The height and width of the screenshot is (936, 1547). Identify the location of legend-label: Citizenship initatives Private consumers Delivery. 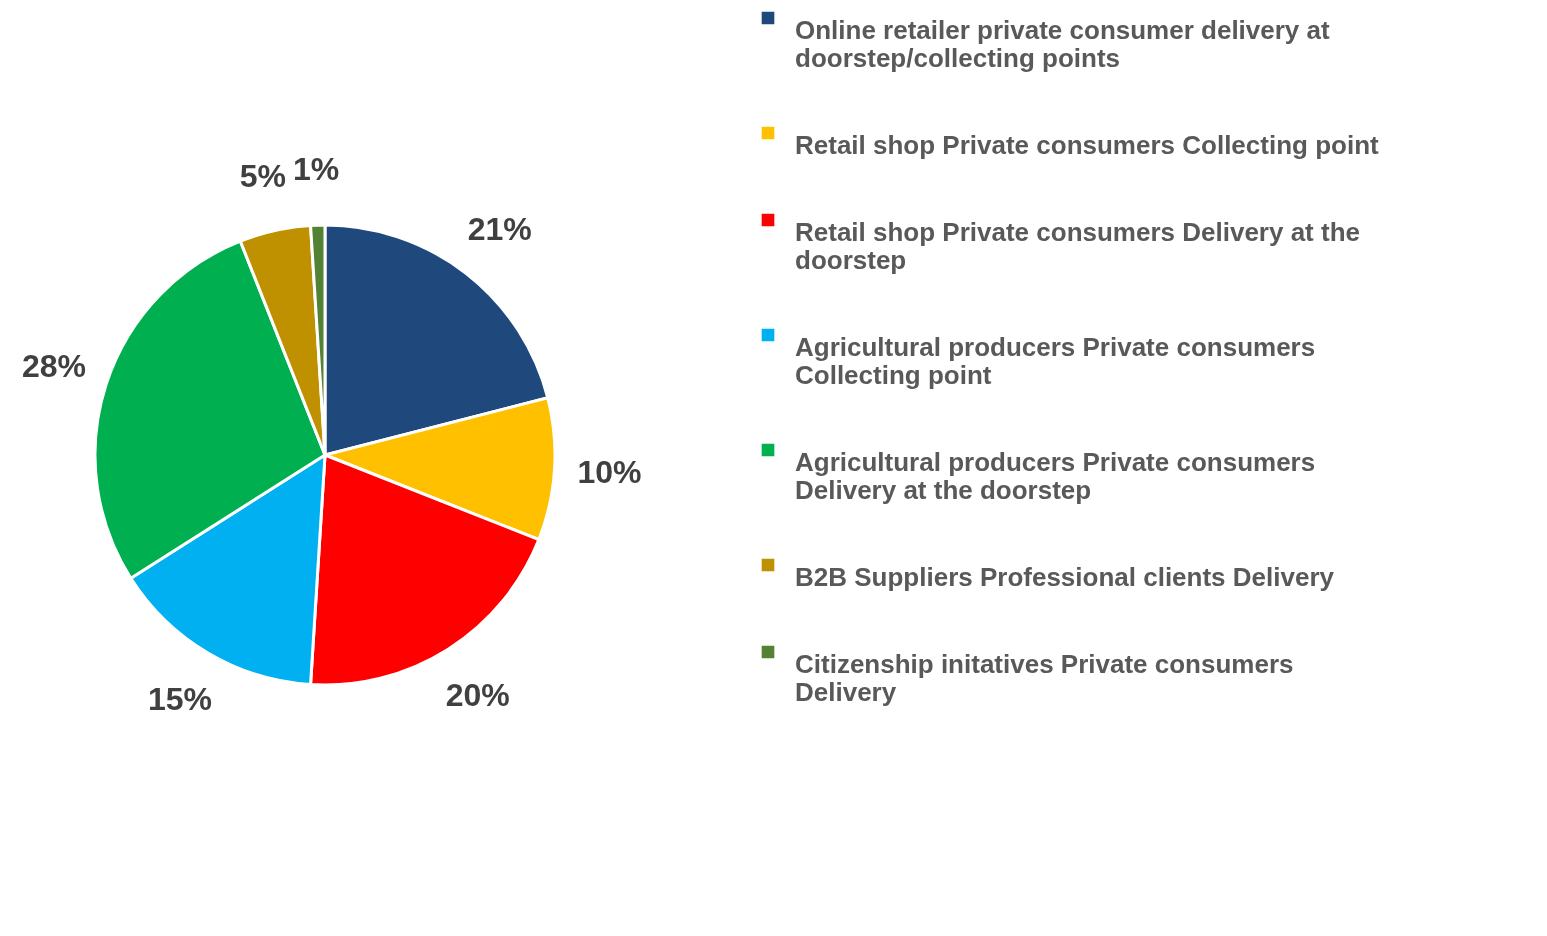
(1044, 678).